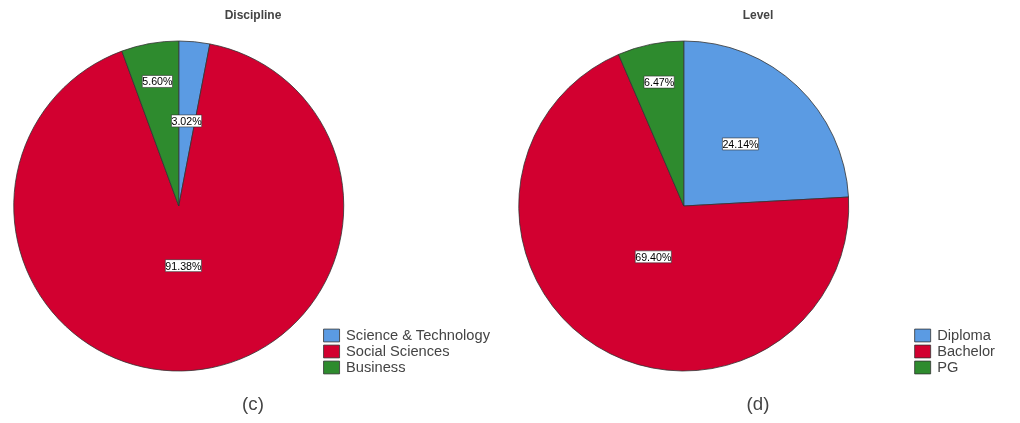 The height and width of the screenshot is (423, 1020). Describe the element at coordinates (653, 256) in the screenshot. I see `data-label: 69.40%` at that location.